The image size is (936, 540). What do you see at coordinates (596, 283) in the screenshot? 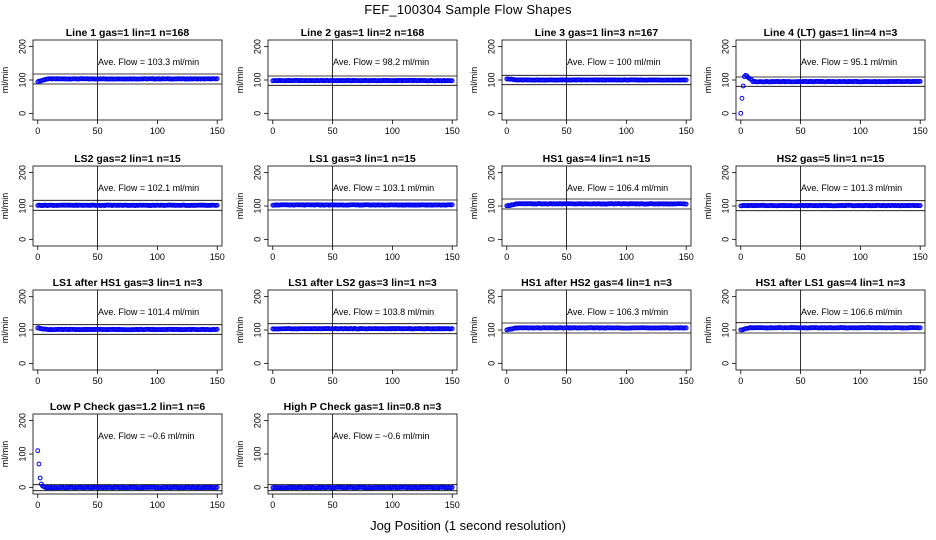
I see `panel-title: HS1 after HS2 gas=4 lin=1 n=3` at bounding box center [596, 283].